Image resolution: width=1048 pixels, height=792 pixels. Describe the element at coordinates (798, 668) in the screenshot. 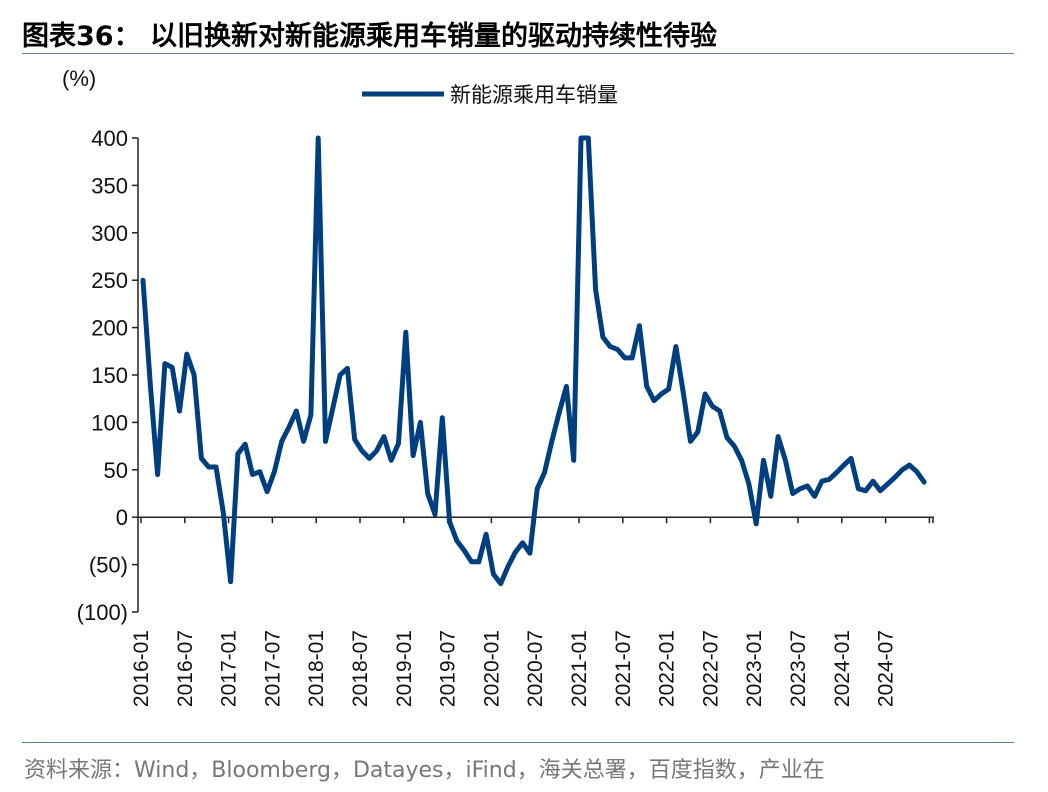

I see `x-tick-label: 2023-07` at that location.